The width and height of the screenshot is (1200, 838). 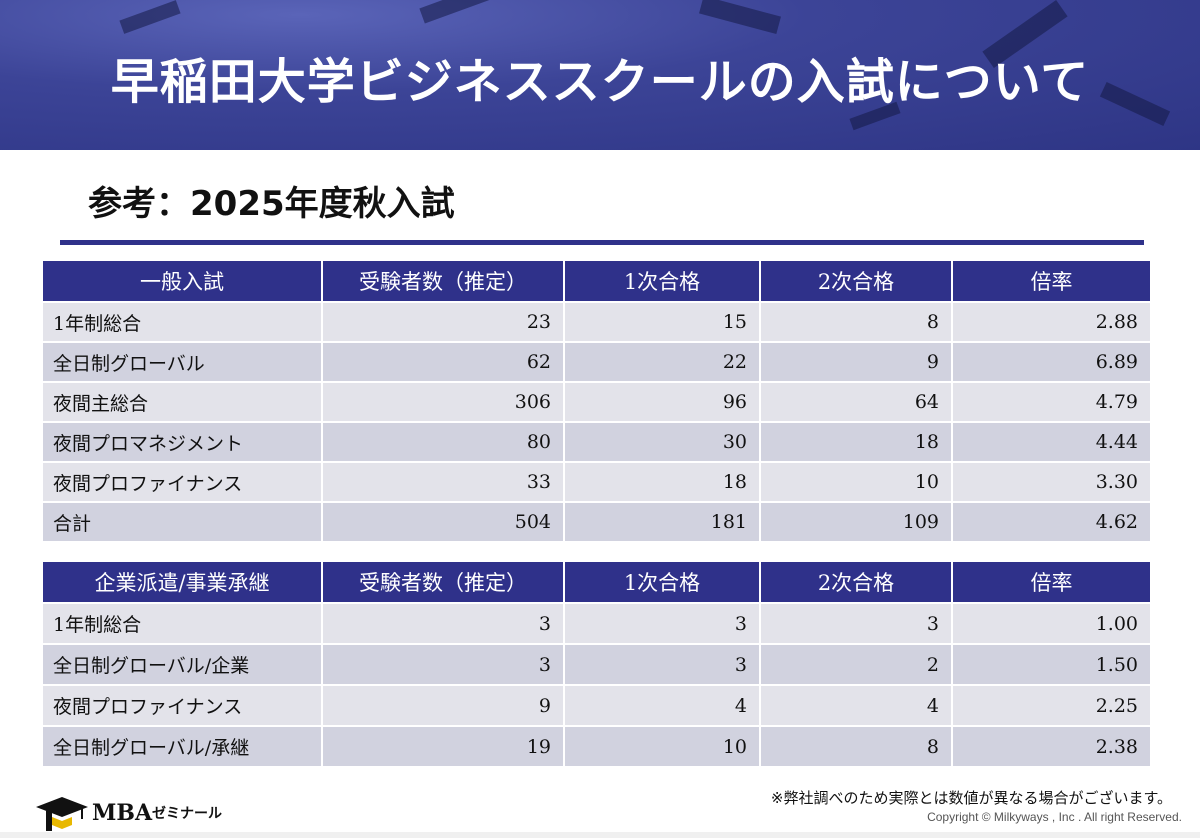 What do you see at coordinates (1051, 664) in the screenshot?
I see `ratio-value: 1.50` at bounding box center [1051, 664].